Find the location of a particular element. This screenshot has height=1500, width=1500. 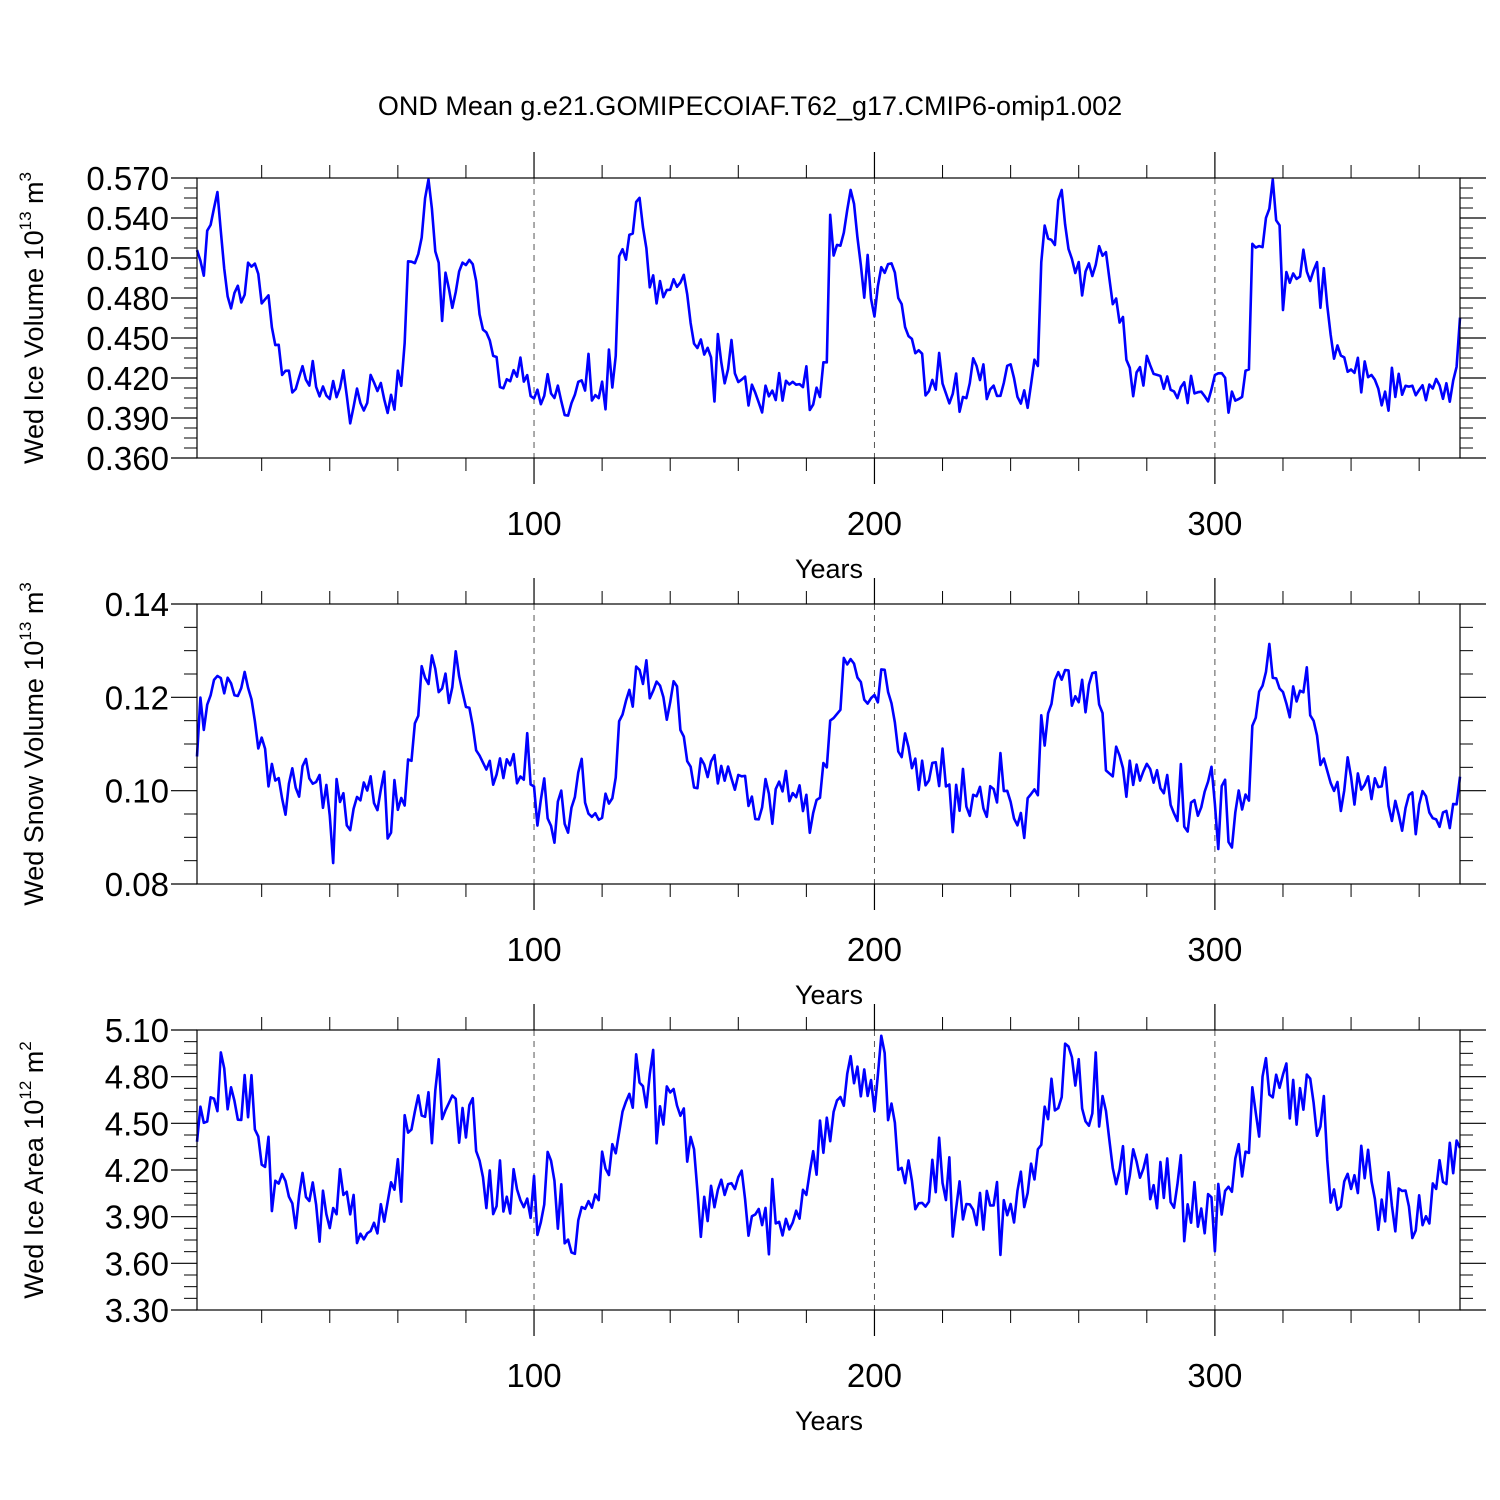

y-tick-label: 0.510 is located at coordinates (127, 258).